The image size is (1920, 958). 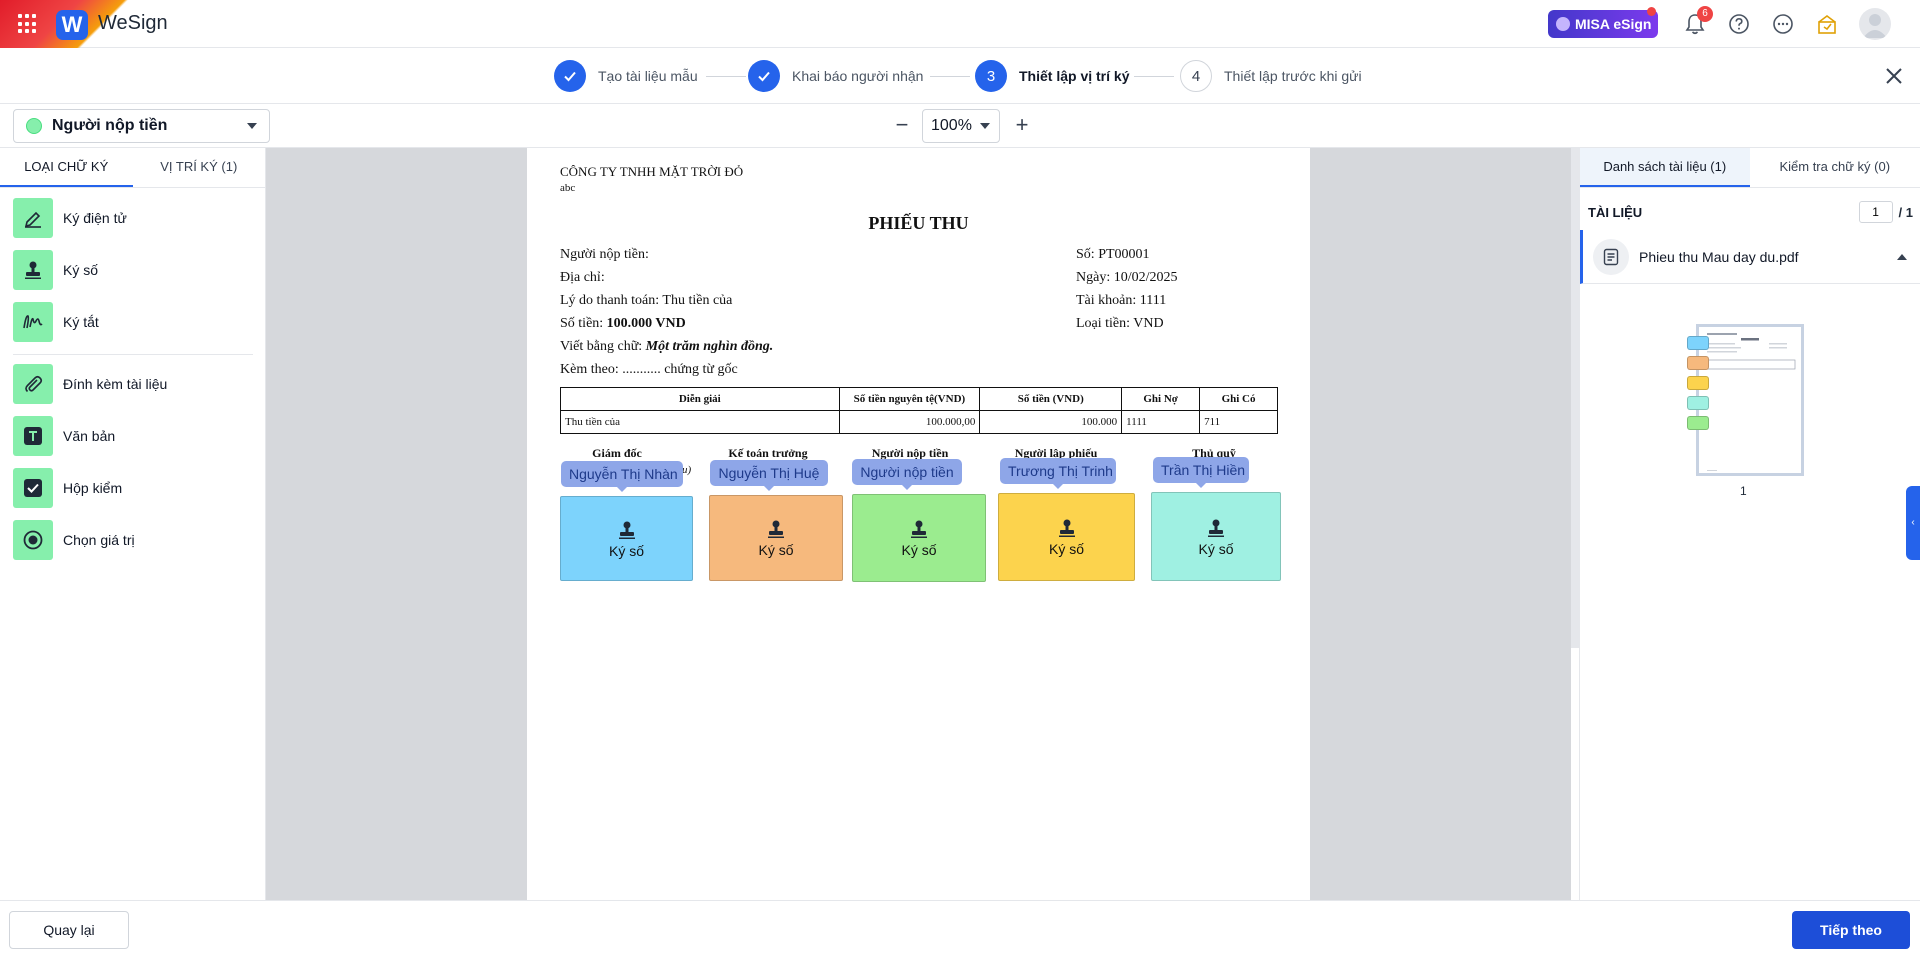 I want to click on step-2: Khai báo người nhận, so click(x=835, y=76).